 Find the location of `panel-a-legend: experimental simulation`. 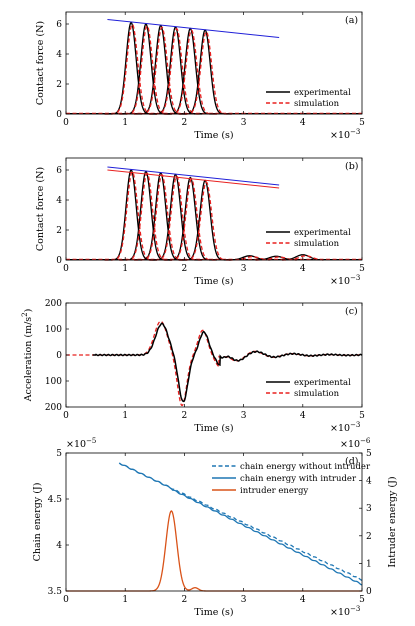

panel-a-legend: experimental simulation is located at coordinates (308, 98).